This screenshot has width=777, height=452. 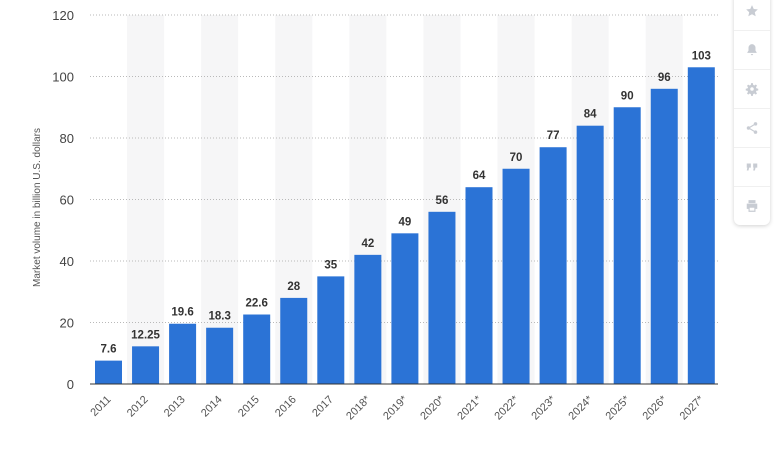 I want to click on data-label: 84, so click(x=590, y=115).